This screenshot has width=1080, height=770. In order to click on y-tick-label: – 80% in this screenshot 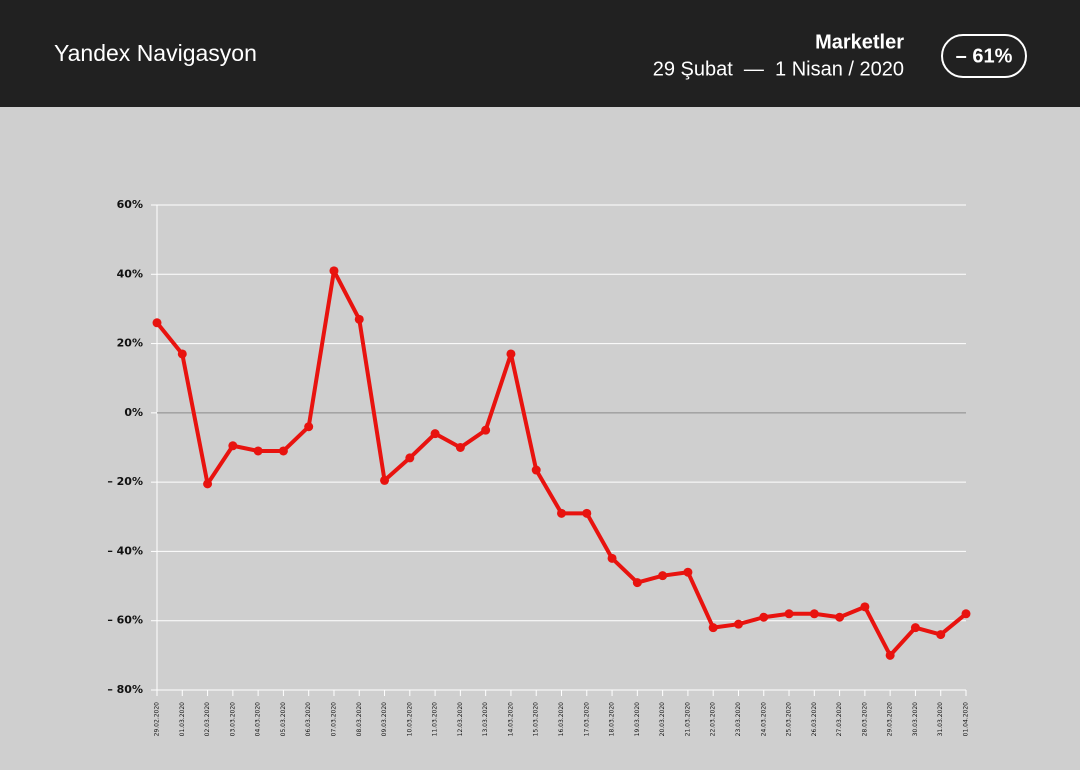, I will do `click(125, 689)`.